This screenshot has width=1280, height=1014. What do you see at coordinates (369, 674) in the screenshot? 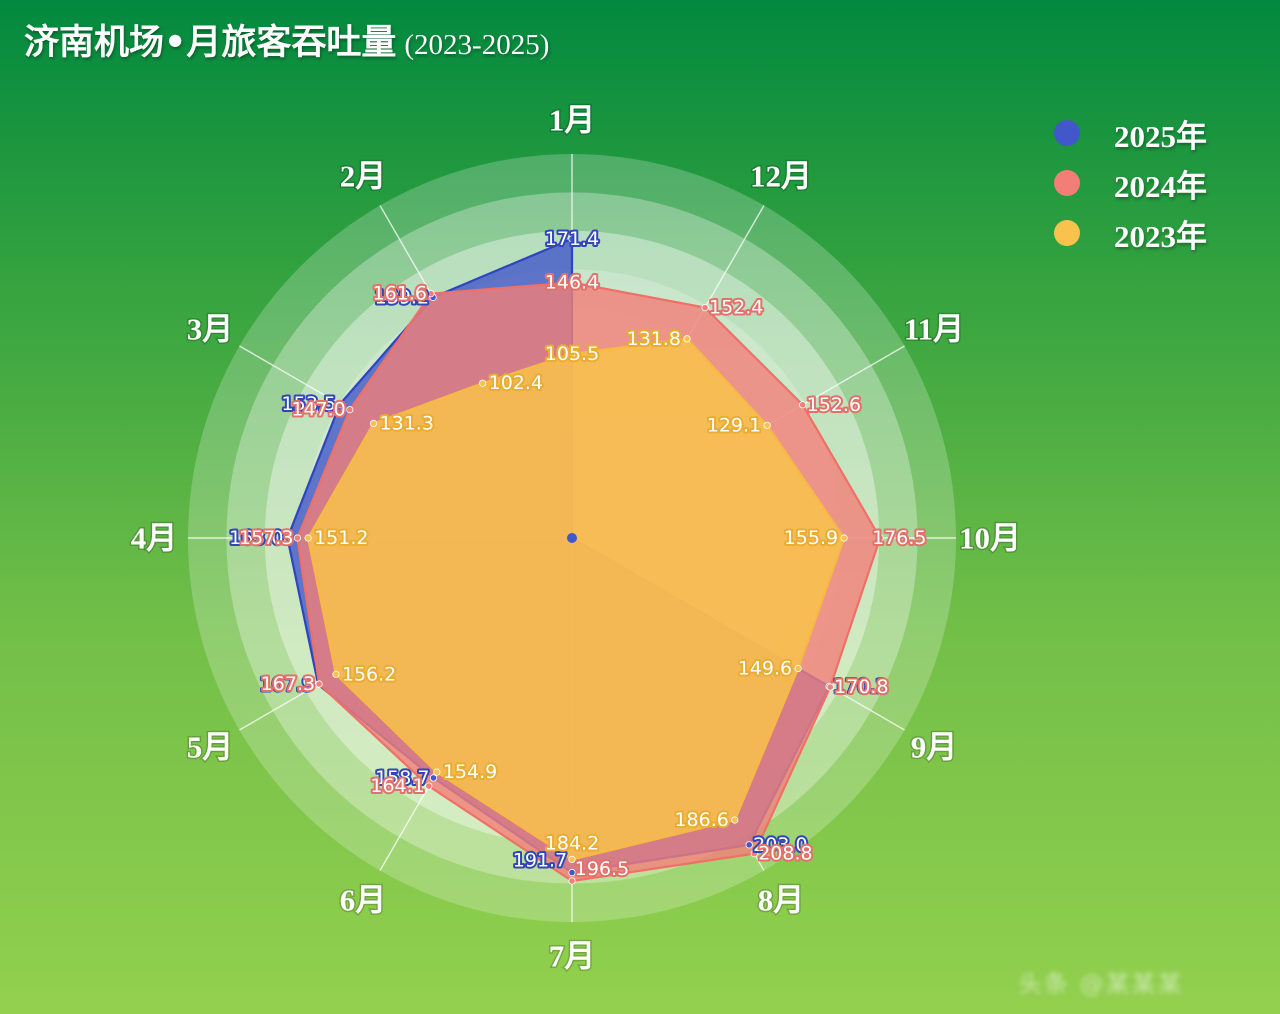
I see `data-label: 156.2` at bounding box center [369, 674].